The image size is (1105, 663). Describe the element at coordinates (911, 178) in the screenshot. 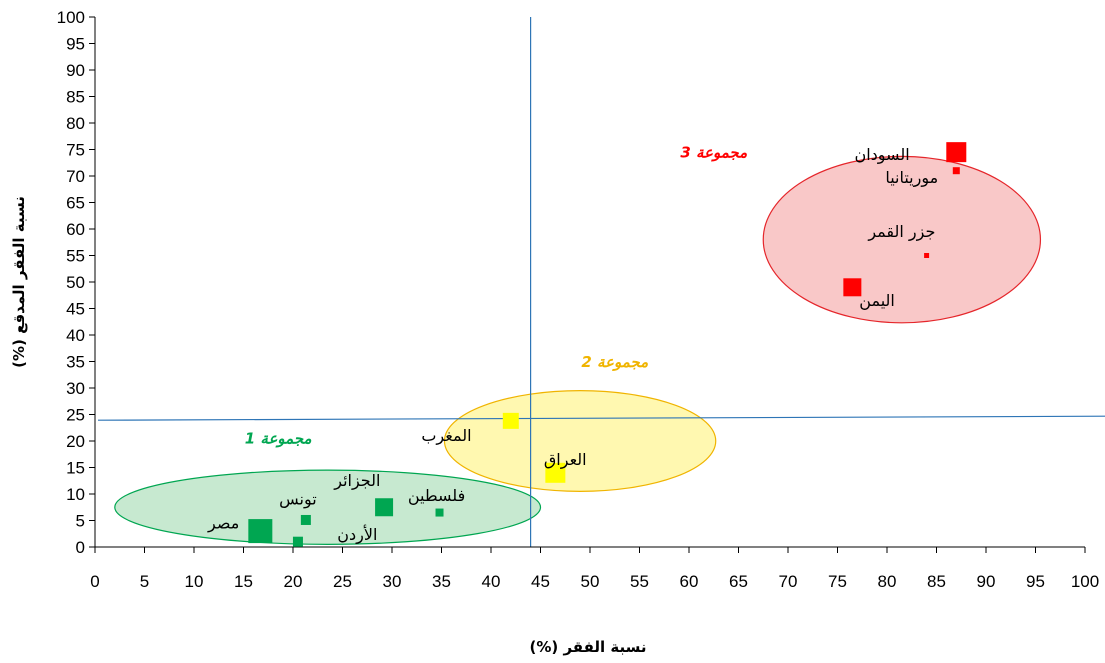

I see `point-label: موريتانيا` at that location.